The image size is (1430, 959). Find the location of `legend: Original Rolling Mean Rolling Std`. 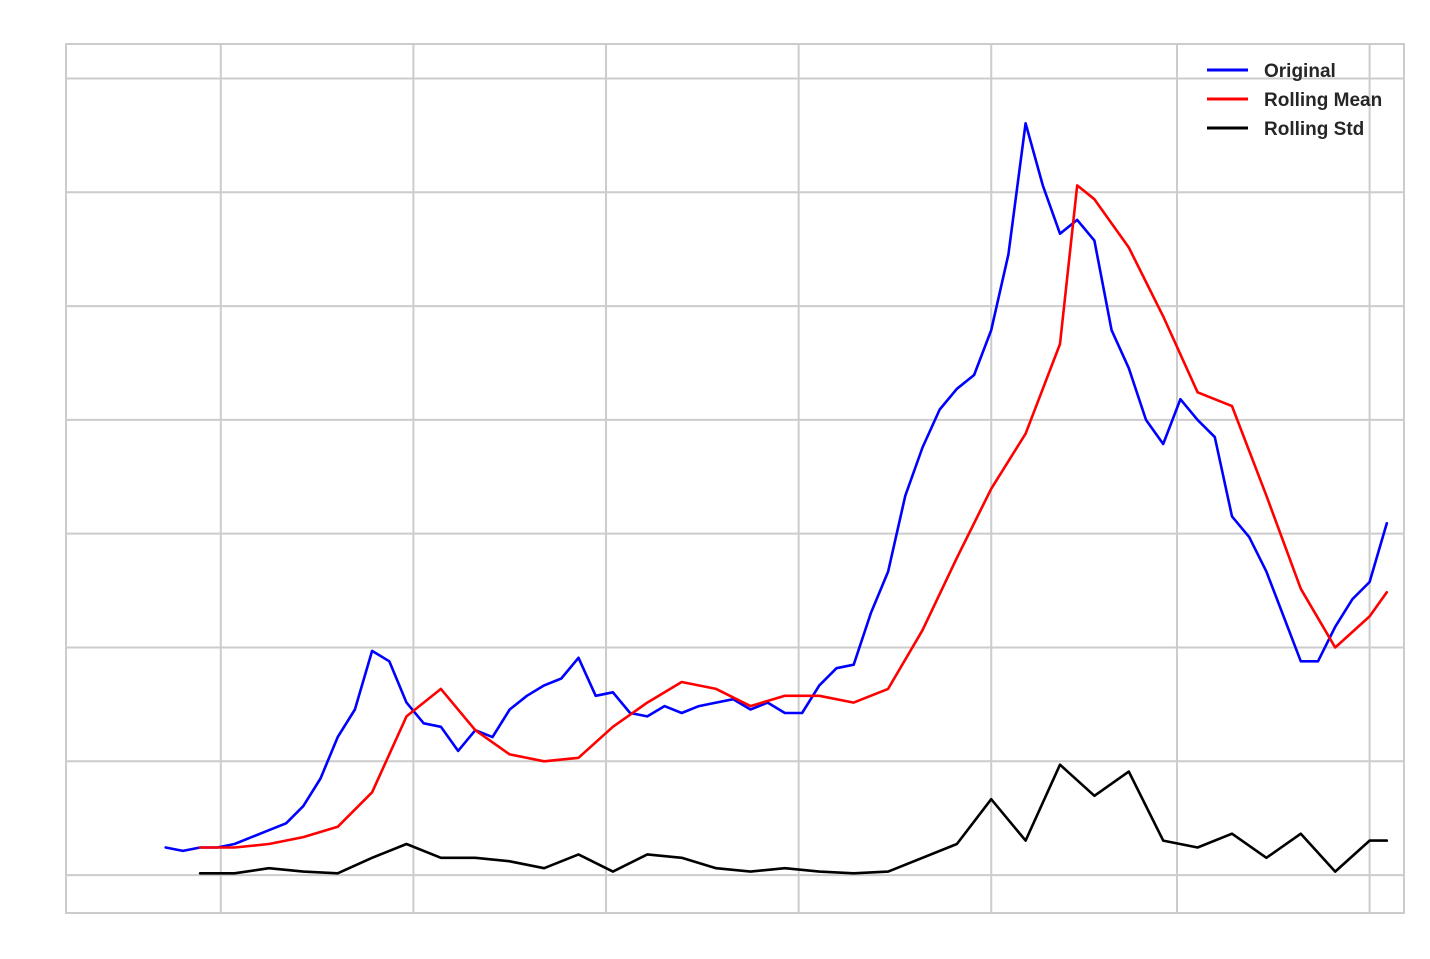

legend: Original Rolling Mean Rolling Std is located at coordinates (1294, 100).